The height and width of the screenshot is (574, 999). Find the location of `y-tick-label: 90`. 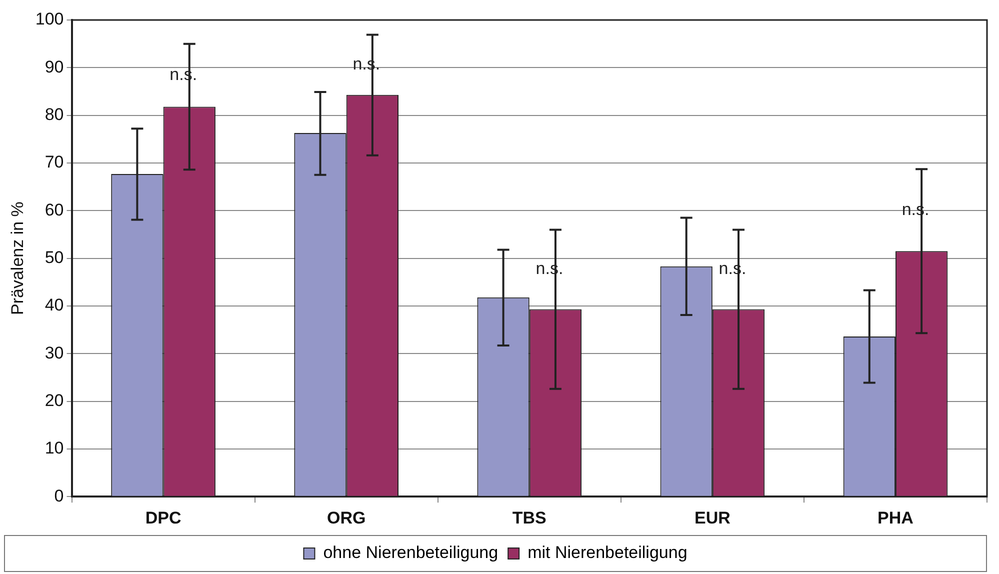

y-tick-label: 90 is located at coordinates (54, 66).